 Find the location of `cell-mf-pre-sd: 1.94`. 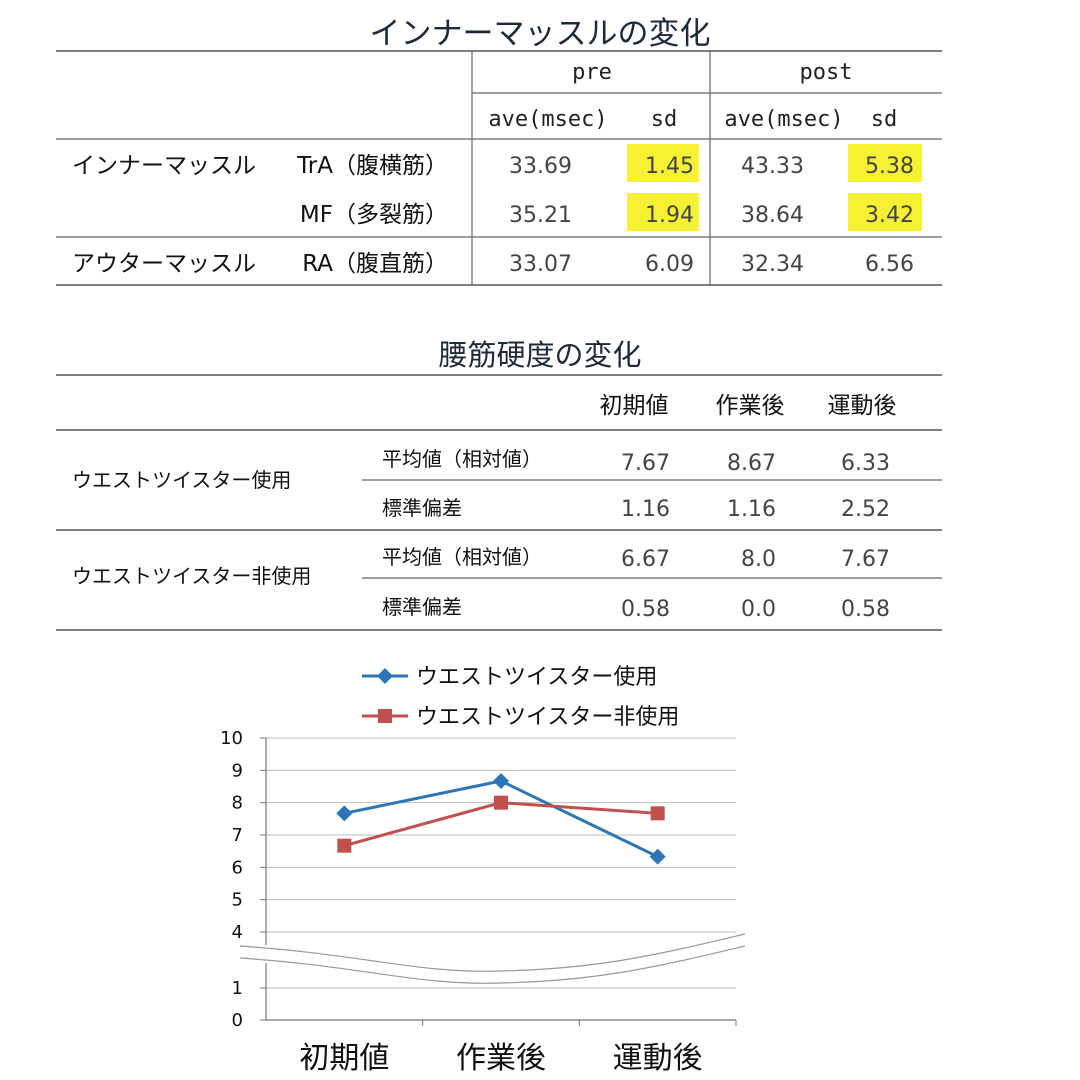

cell-mf-pre-sd: 1.94 is located at coordinates (669, 215).